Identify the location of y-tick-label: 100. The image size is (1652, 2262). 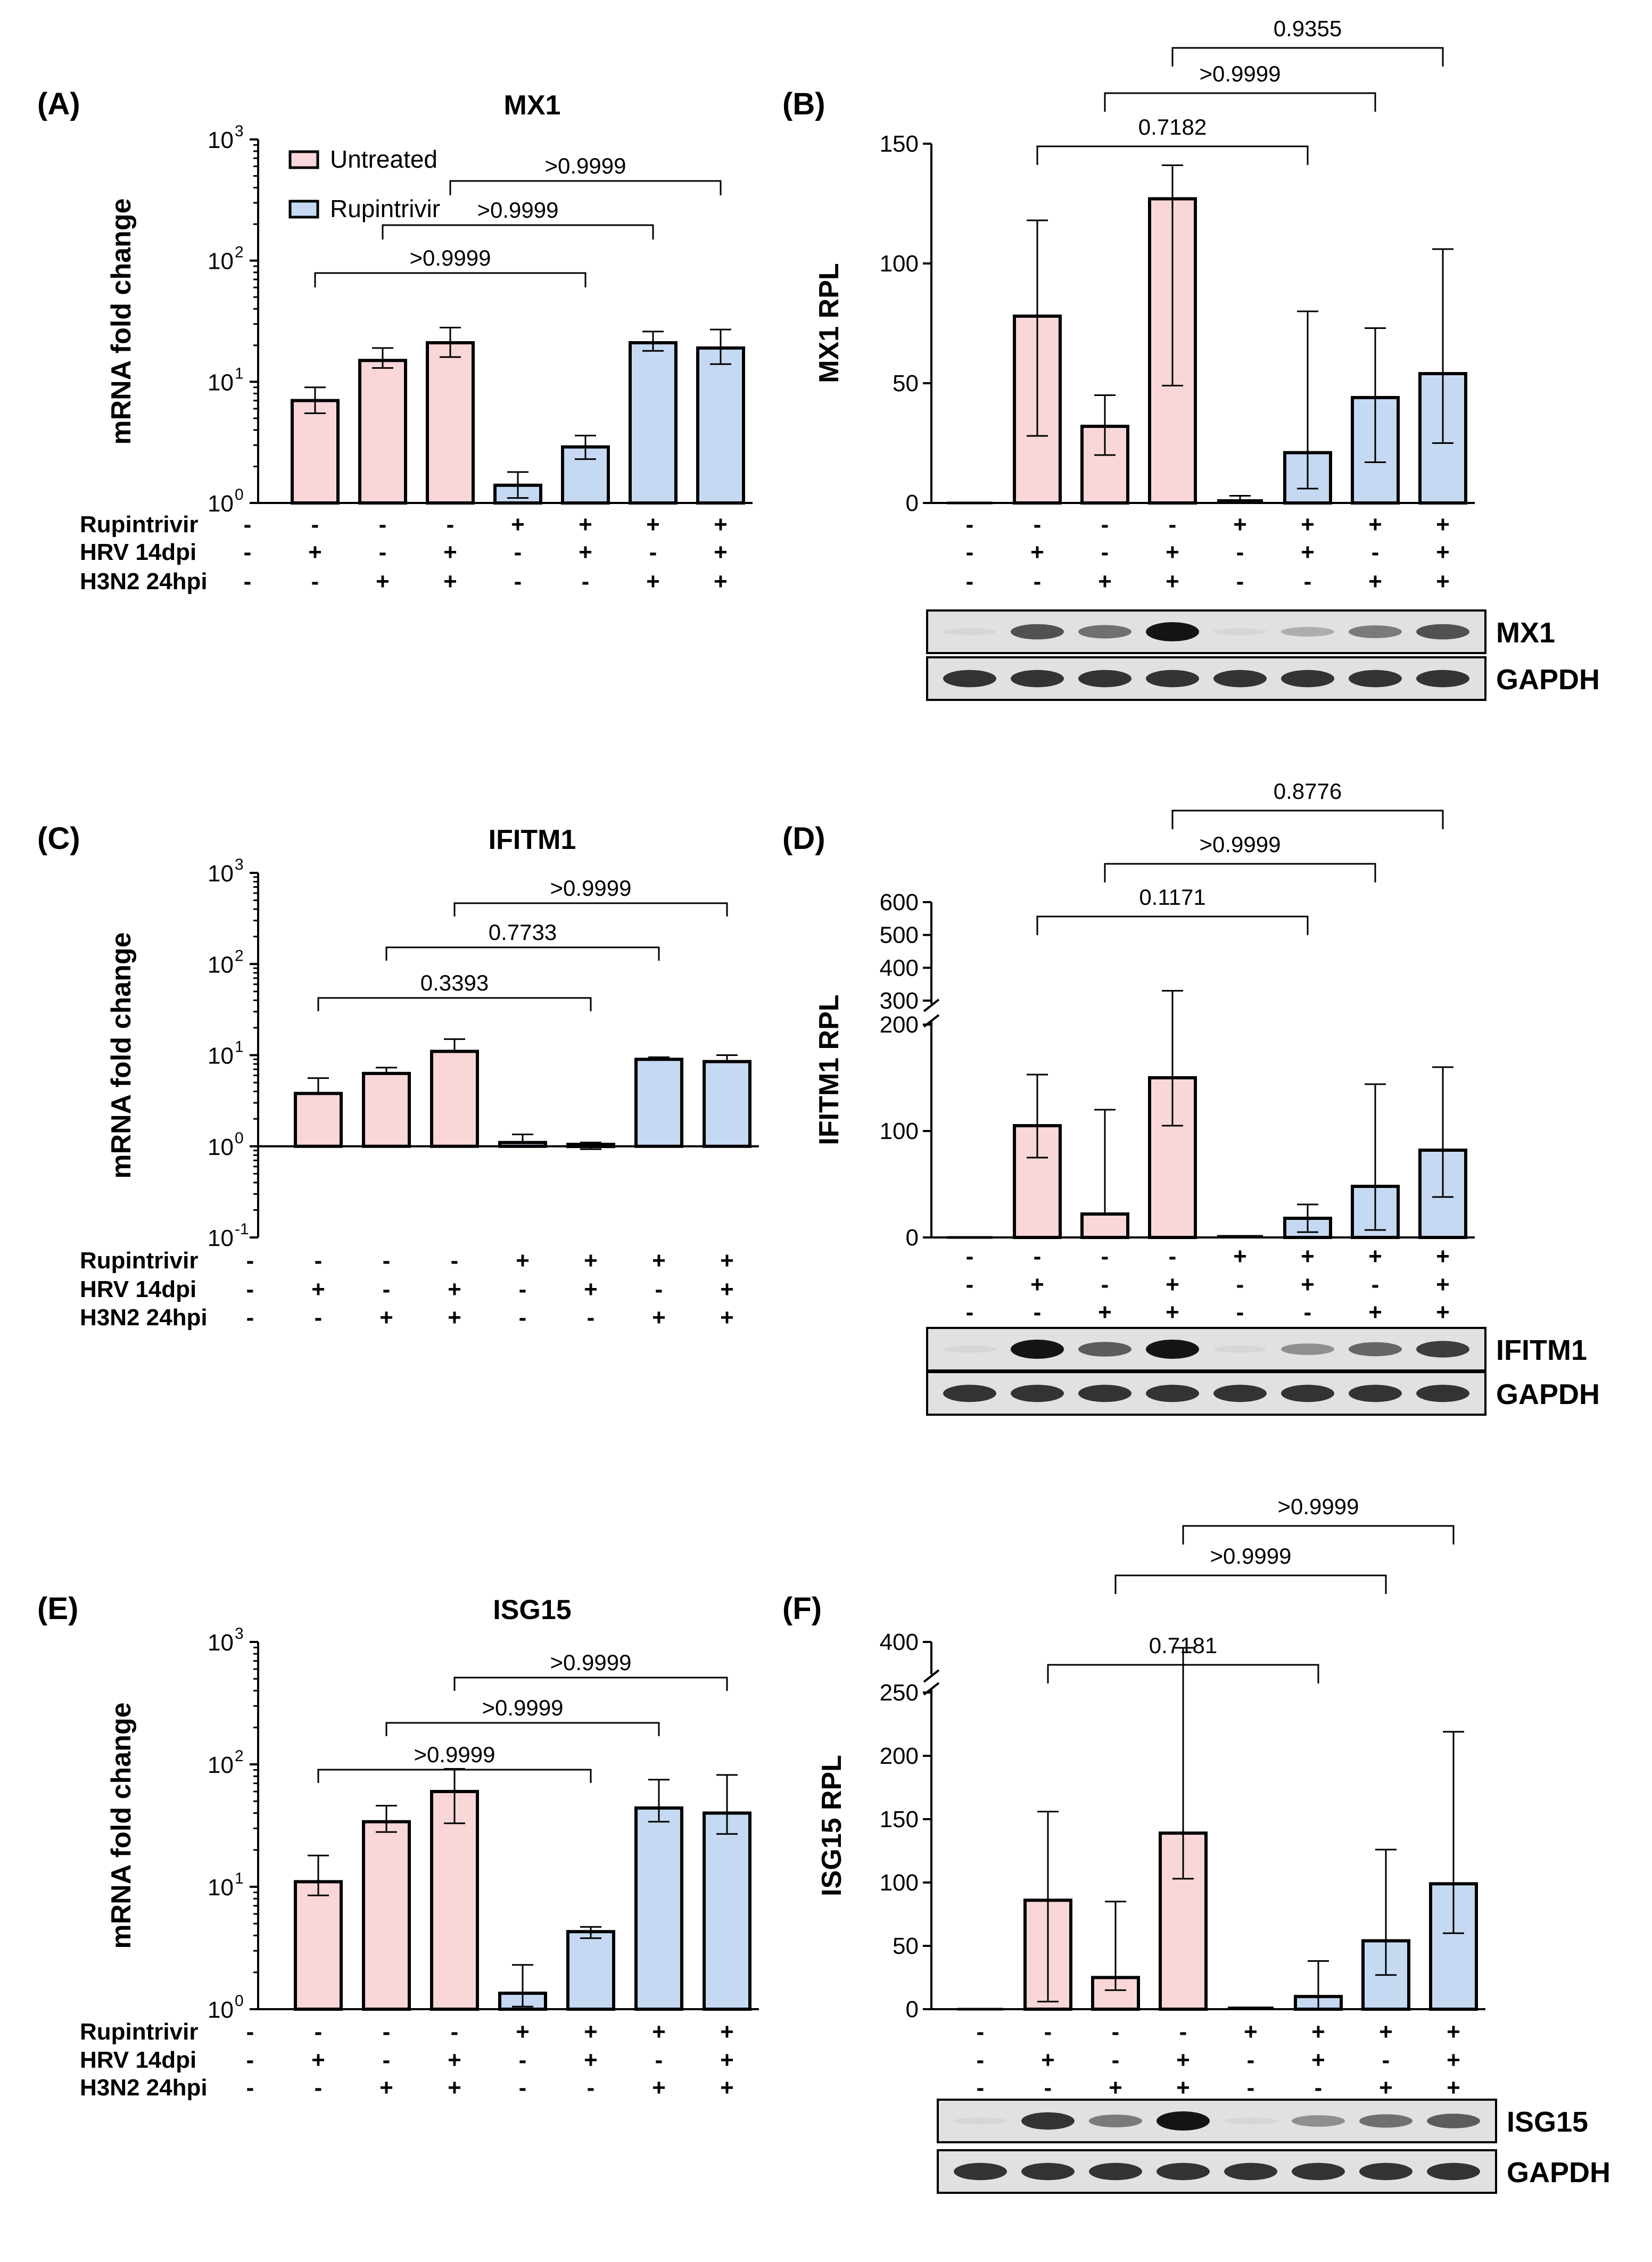
(899, 264).